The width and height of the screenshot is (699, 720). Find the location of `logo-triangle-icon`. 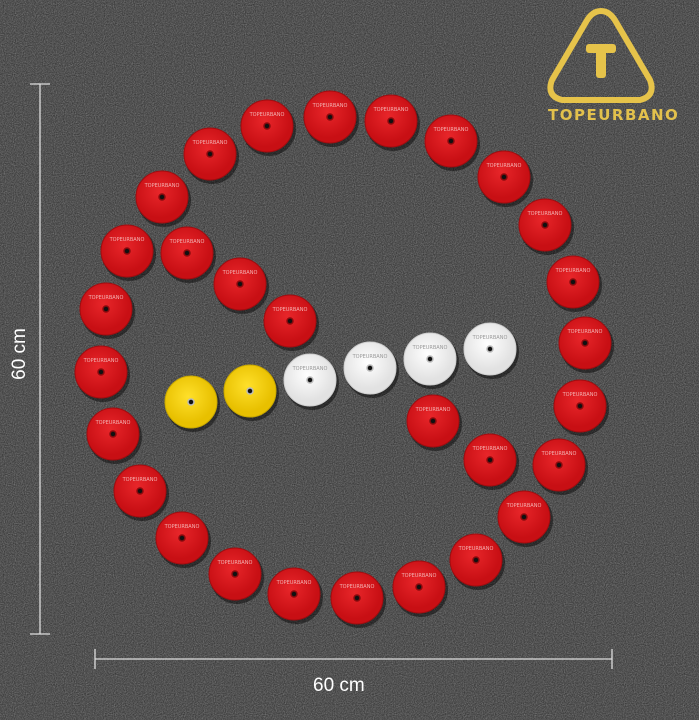

logo-triangle-icon is located at coordinates (601, 55).